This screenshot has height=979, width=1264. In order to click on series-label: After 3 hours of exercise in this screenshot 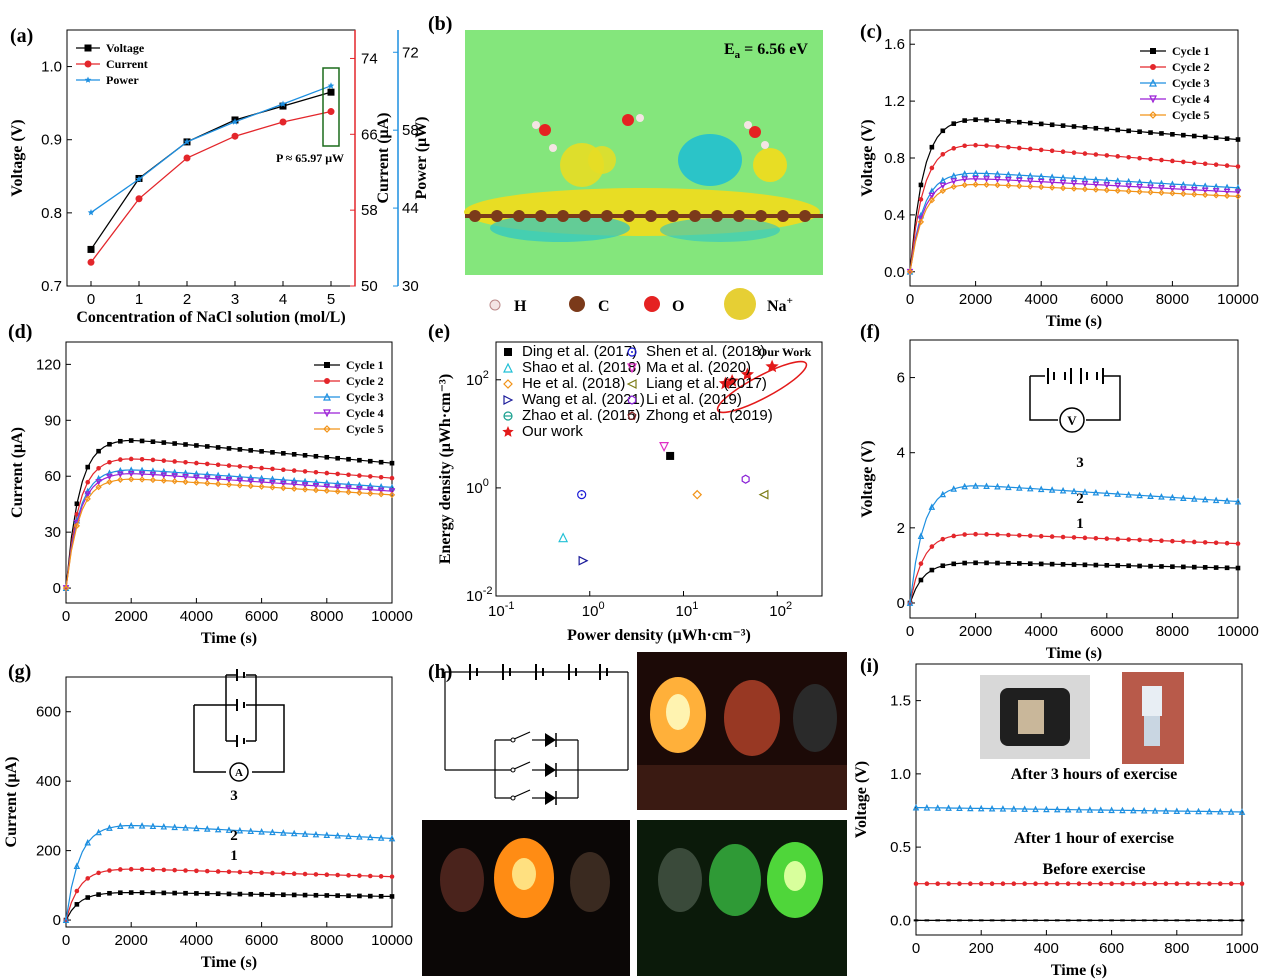, I will do `click(1094, 774)`.